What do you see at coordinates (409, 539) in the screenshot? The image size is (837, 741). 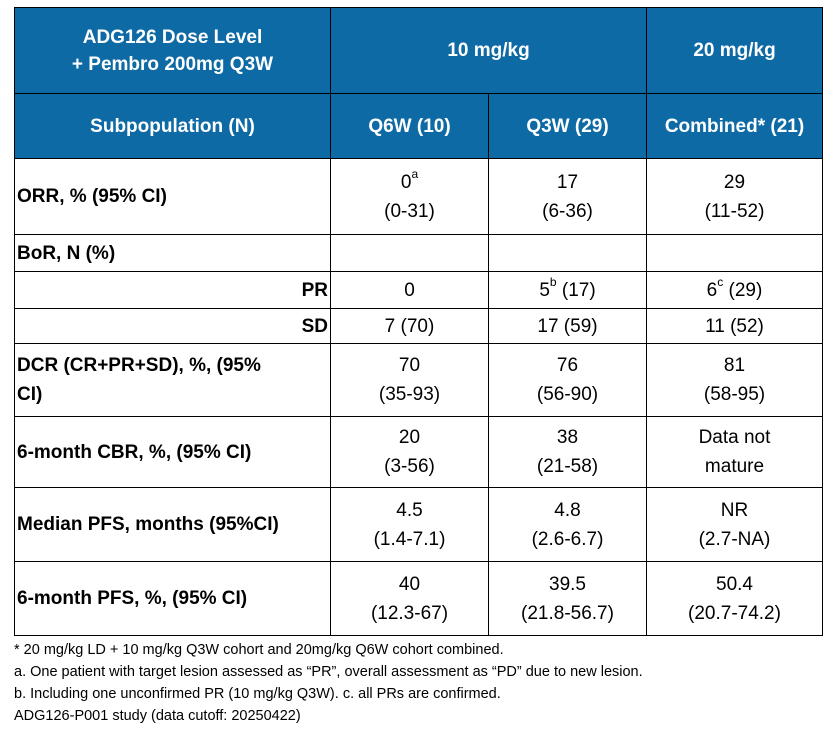 I see `cell-median-pfs-q6w-ci: (1.4-7.1)` at bounding box center [409, 539].